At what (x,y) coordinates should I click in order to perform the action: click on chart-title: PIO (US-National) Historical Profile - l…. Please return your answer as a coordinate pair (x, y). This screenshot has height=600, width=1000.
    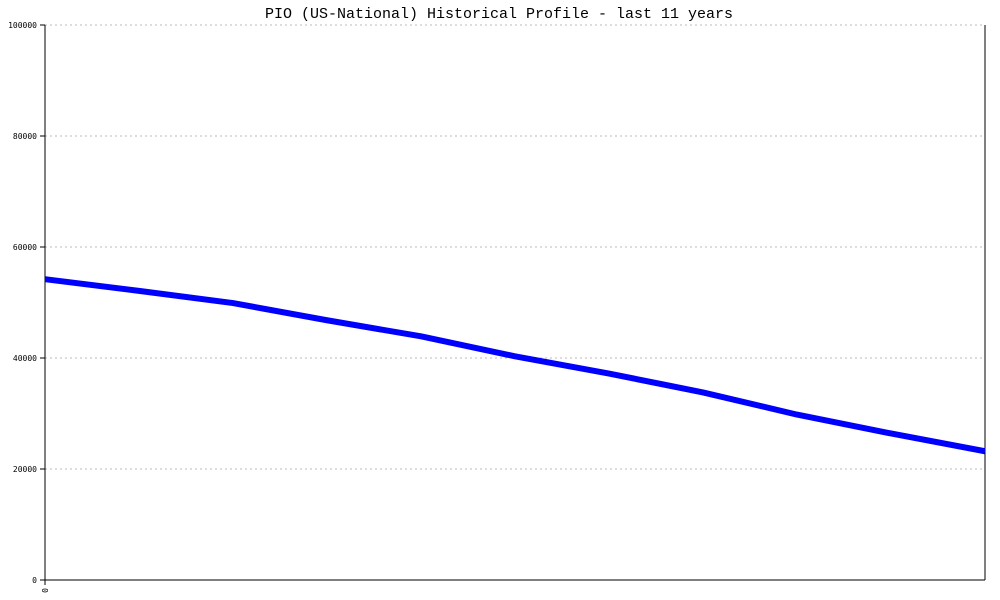
    Looking at the image, I should click on (499, 14).